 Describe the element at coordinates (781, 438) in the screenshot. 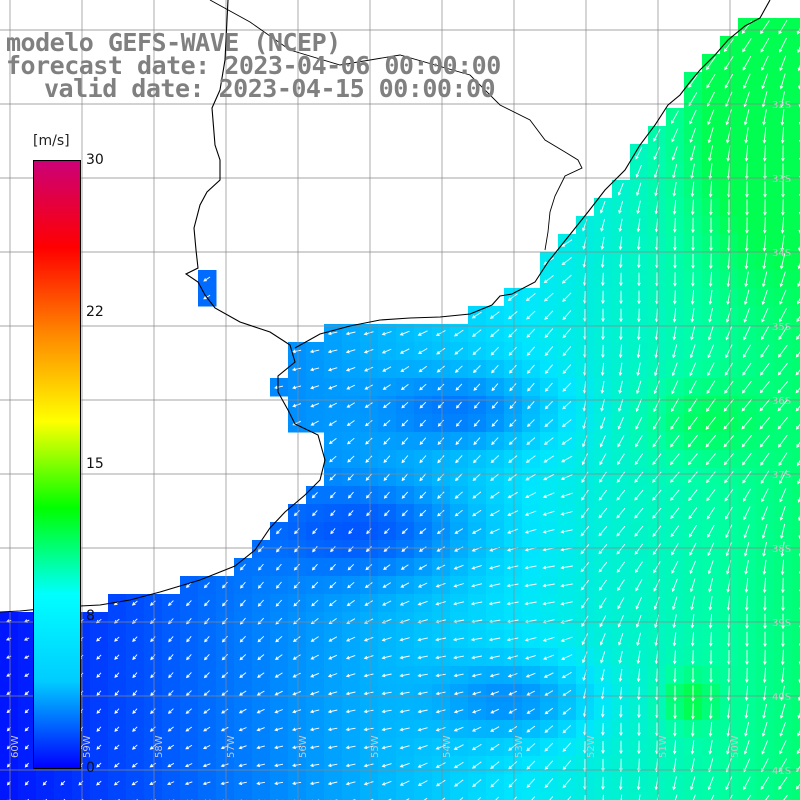

I see `latitude-labels: 32S 33S 34S 35S 36S 37S 38S 39S 40S 41S` at that location.